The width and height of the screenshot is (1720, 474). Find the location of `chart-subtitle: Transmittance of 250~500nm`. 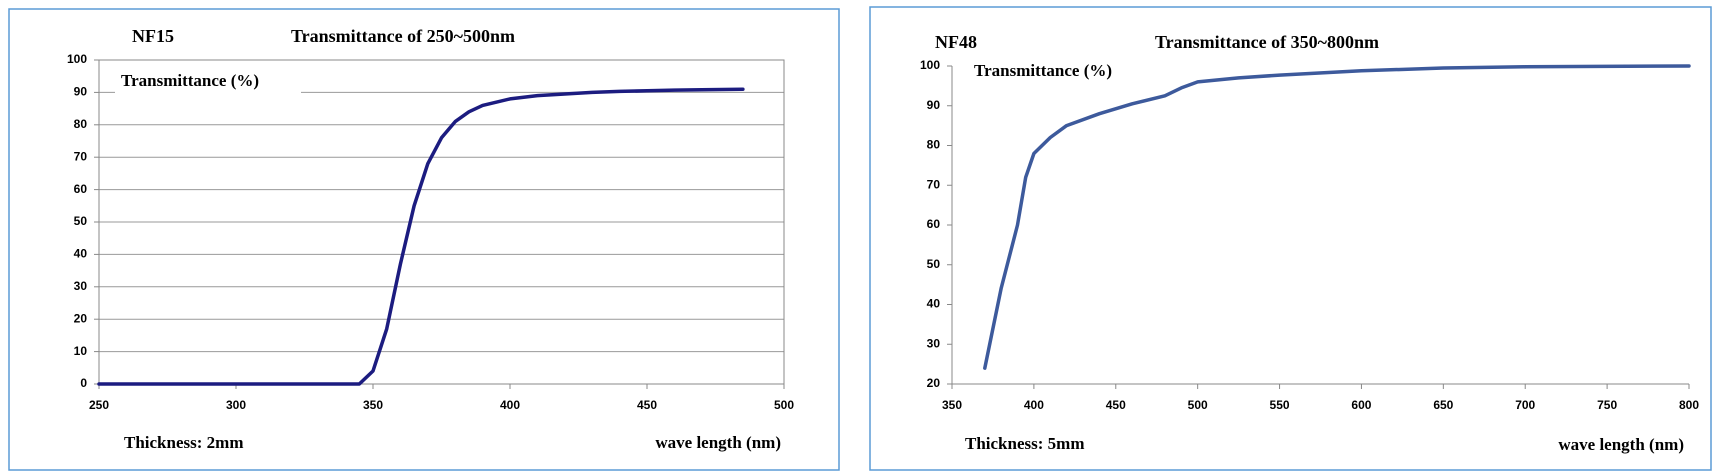

chart-subtitle: Transmittance of 250~500nm is located at coordinates (403, 36).